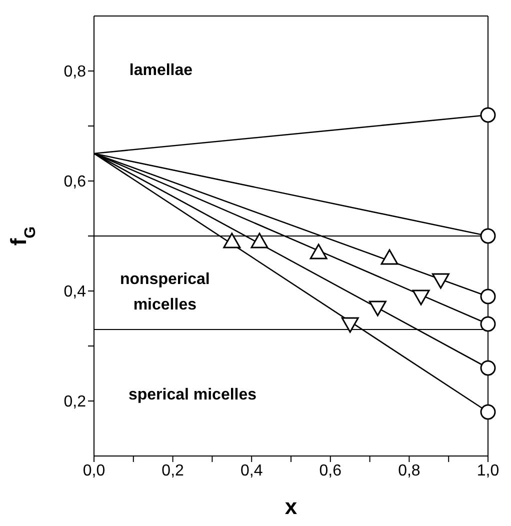 The height and width of the screenshot is (526, 511). I want to click on annotation: lamellae, so click(161, 71).